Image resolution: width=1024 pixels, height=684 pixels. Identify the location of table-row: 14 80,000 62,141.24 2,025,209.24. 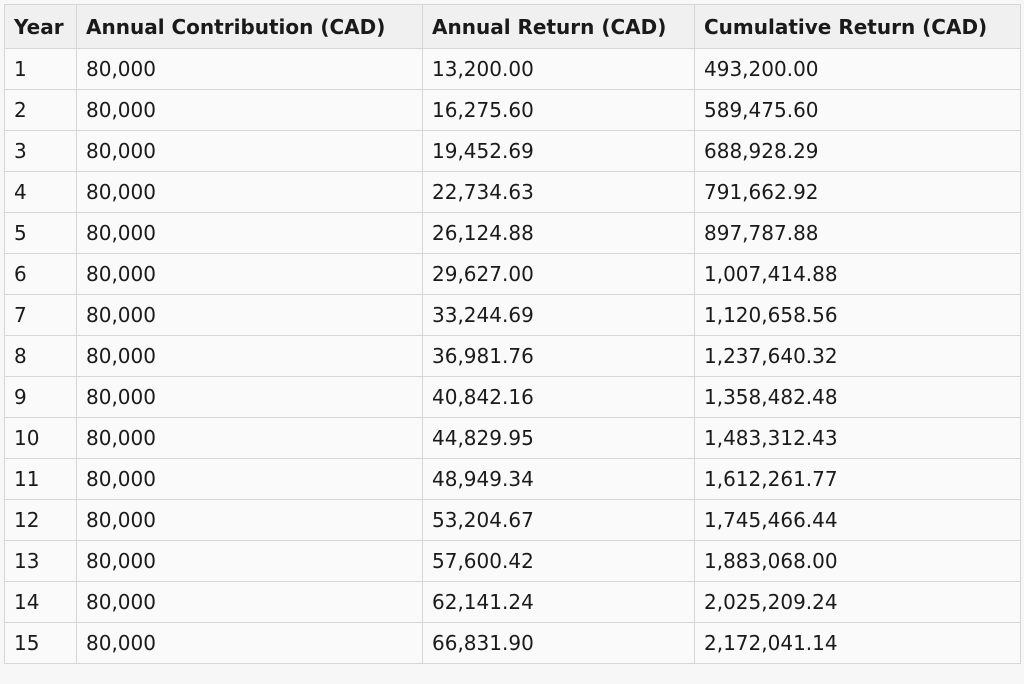
(512, 602).